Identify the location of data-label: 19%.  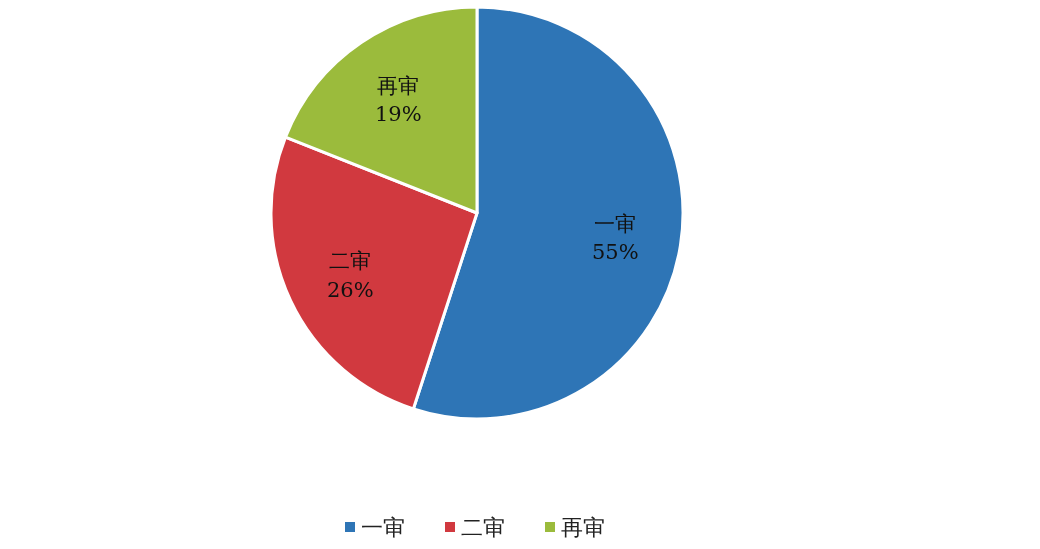
(398, 114).